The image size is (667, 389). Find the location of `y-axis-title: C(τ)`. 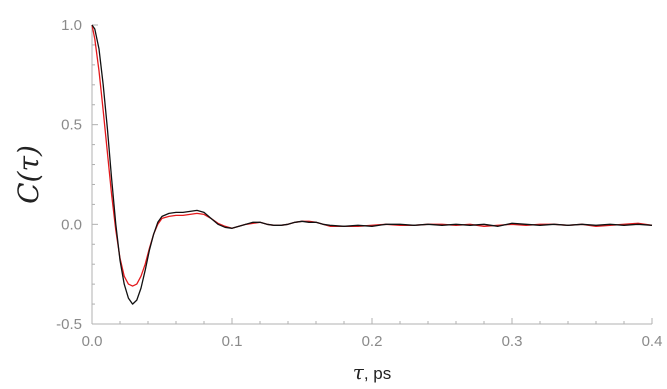

y-axis-title: C(τ) is located at coordinates (28, 174).